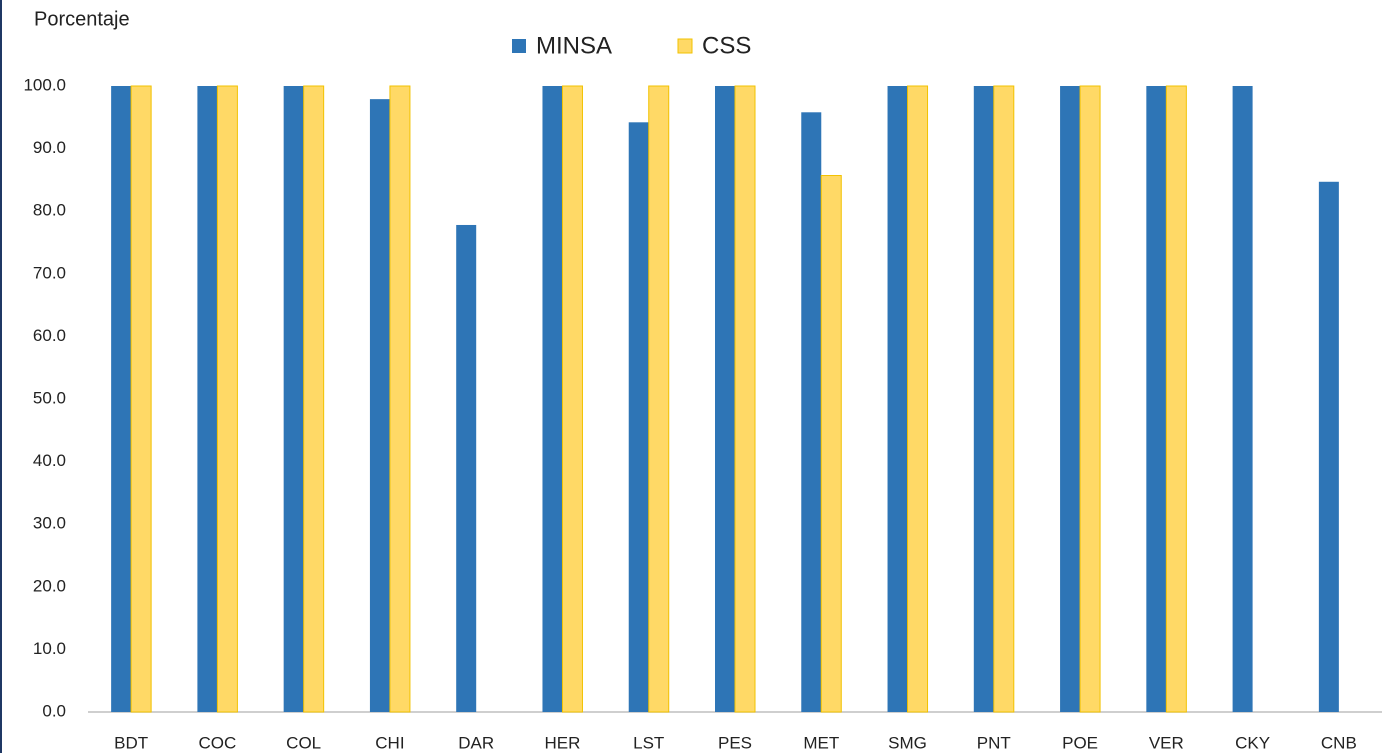  Describe the element at coordinates (49, 585) in the screenshot. I see `y-tick-label: 20.0` at that location.